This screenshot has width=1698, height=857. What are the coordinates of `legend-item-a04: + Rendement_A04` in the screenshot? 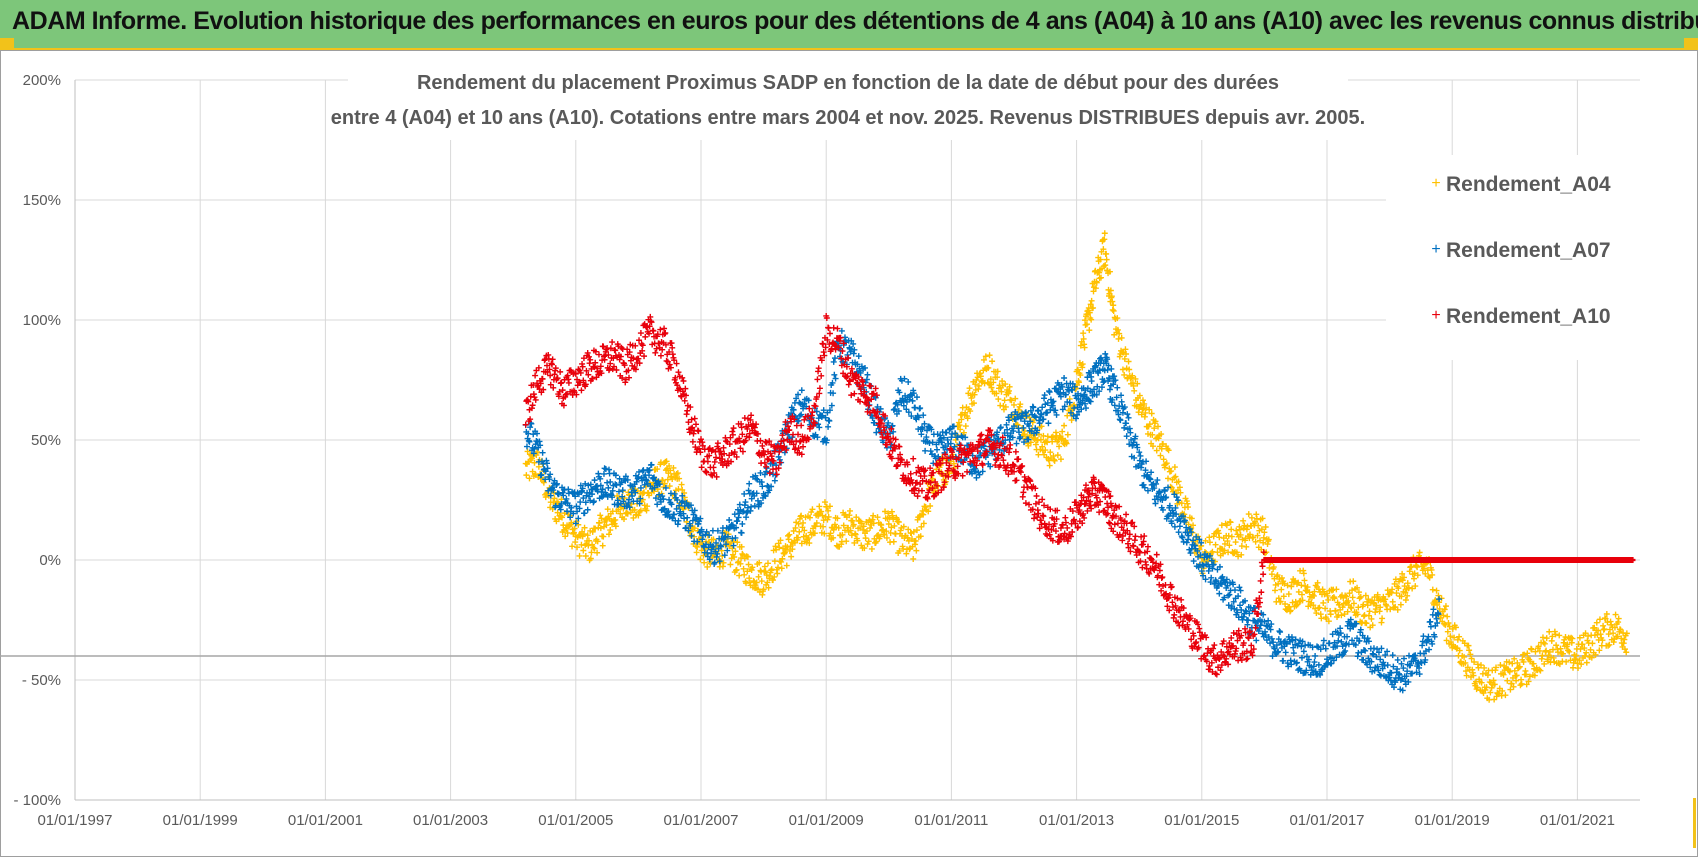 It's located at (1521, 184).